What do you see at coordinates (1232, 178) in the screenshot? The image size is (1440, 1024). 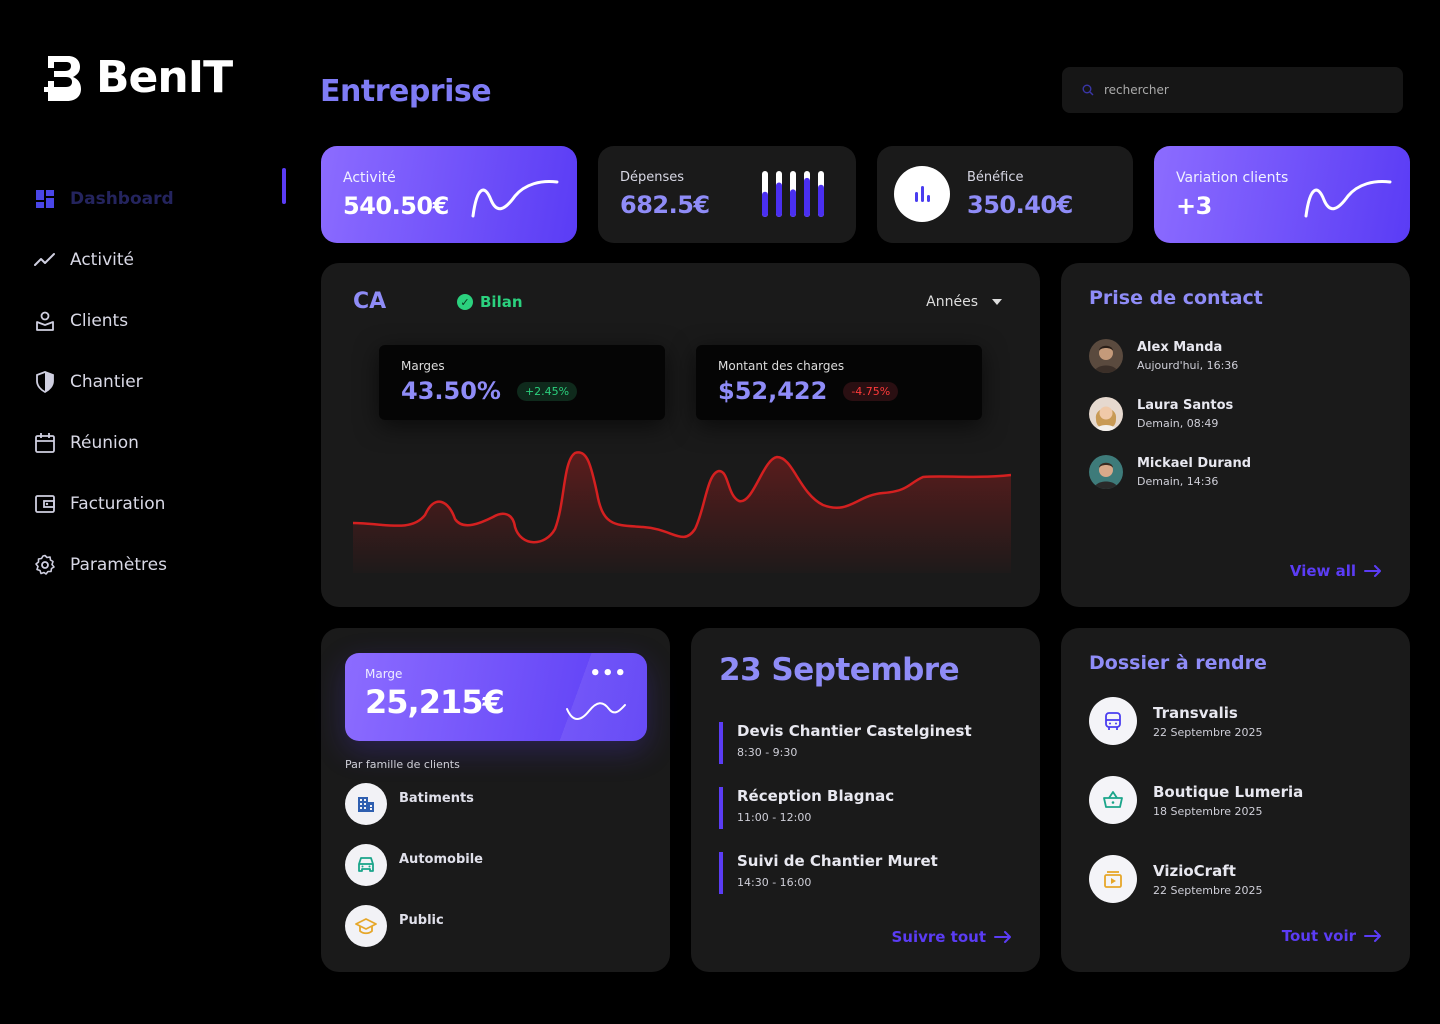 I see `stat-label: Variation clients` at bounding box center [1232, 178].